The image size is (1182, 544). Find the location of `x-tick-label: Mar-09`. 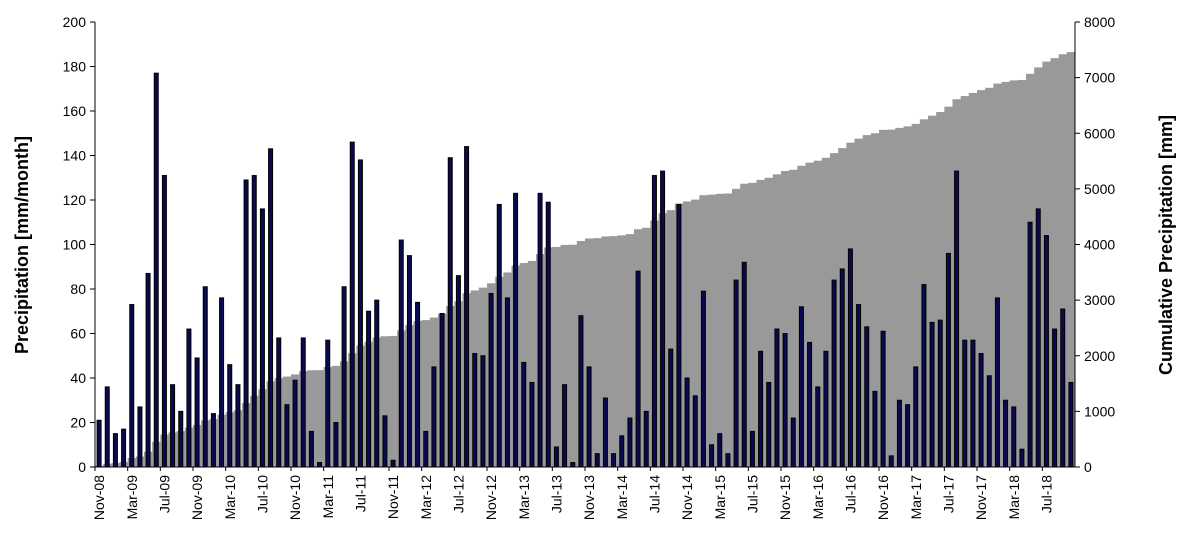

x-tick-label: Mar-09 is located at coordinates (132, 497).